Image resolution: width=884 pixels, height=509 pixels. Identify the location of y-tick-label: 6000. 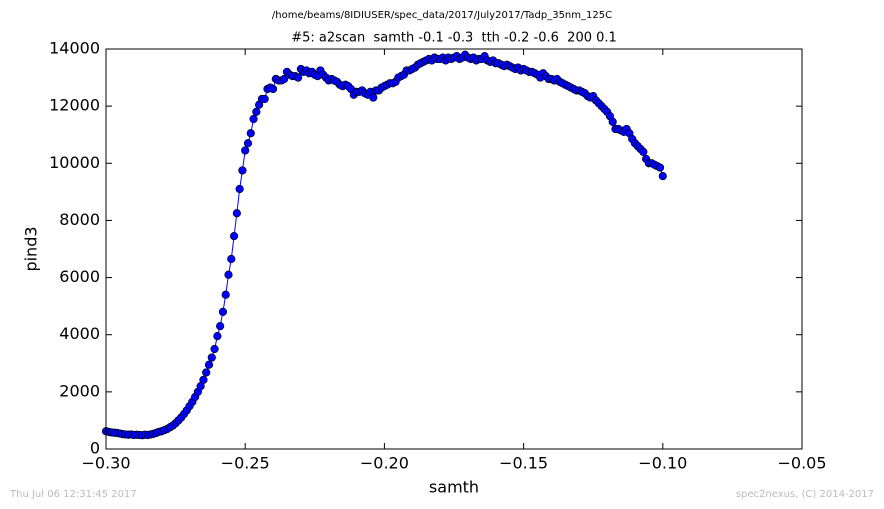
(79, 276).